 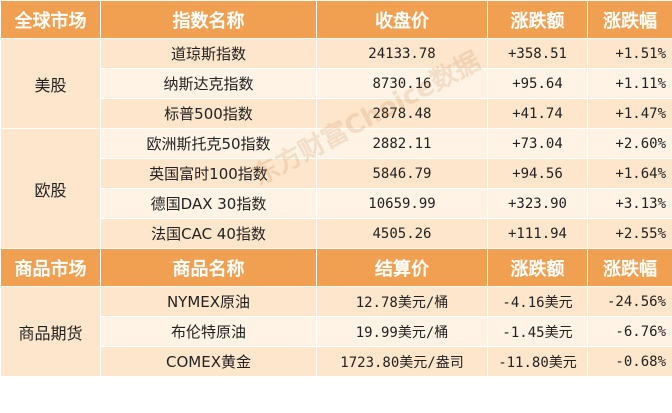 I want to click on settle-price: 12.78美元/桶, so click(x=402, y=301).